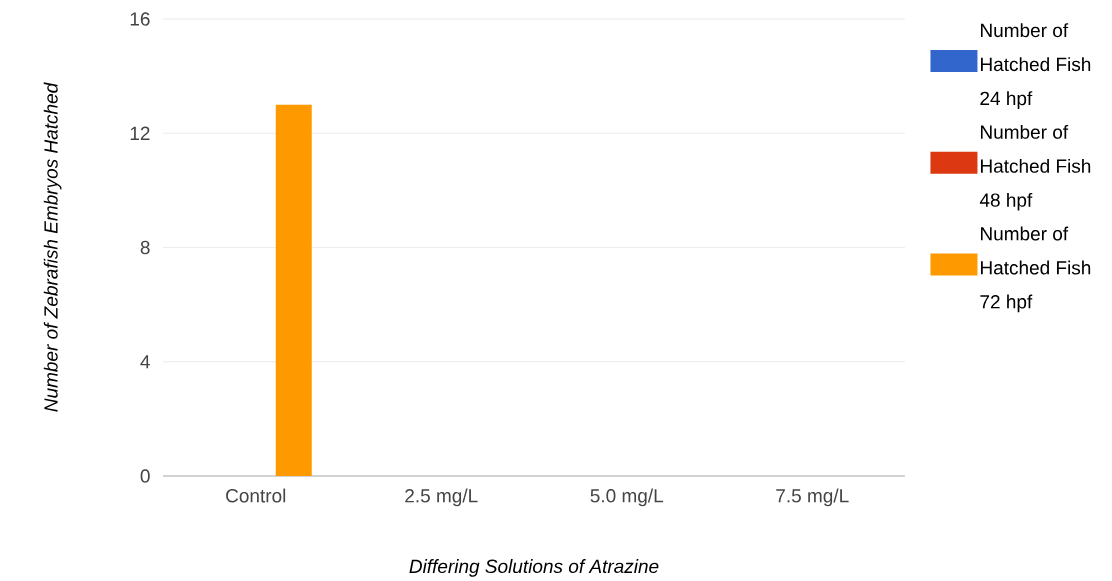  Describe the element at coordinates (441, 497) in the screenshot. I see `x-tick-label: 2.5 mg/L` at that location.